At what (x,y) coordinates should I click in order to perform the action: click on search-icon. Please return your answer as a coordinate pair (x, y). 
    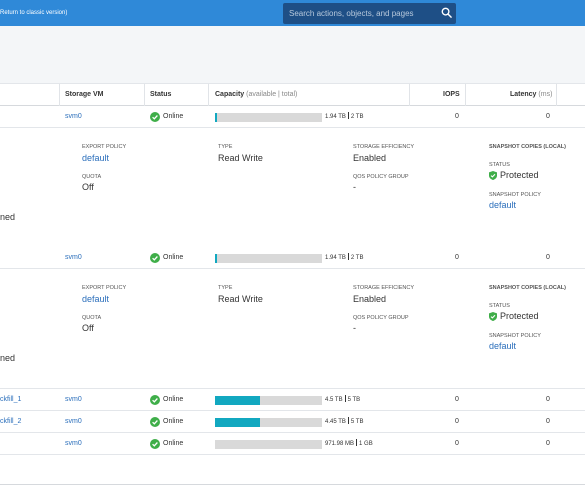
    Looking at the image, I should click on (446, 12).